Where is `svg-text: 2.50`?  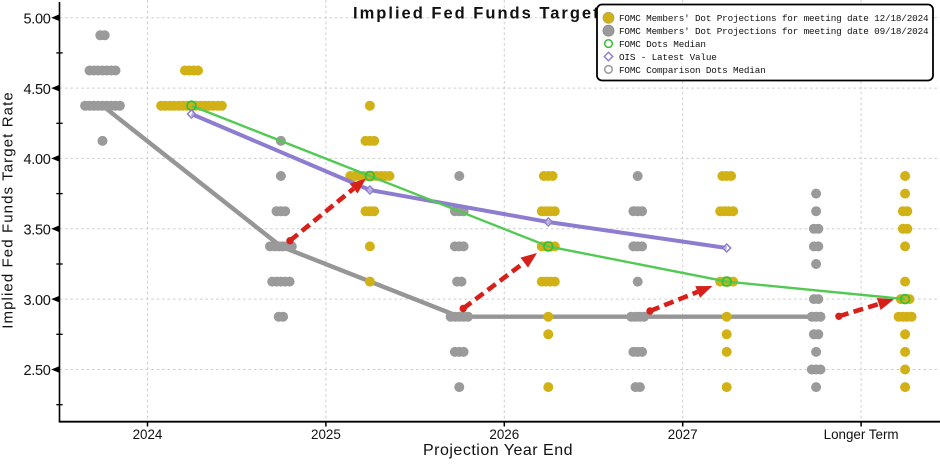 svg-text: 2.50 is located at coordinates (36, 371).